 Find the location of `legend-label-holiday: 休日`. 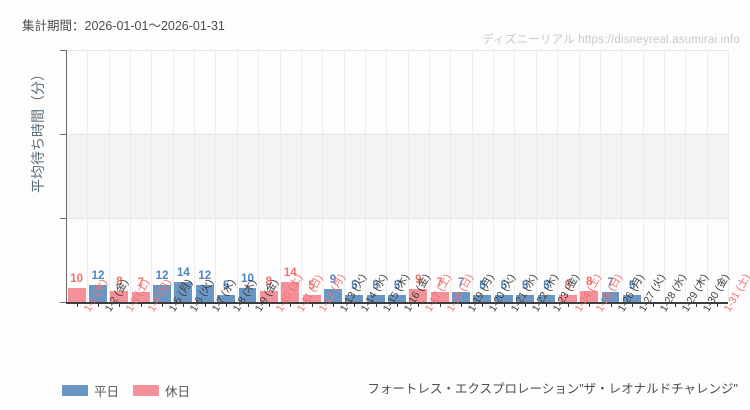

legend-label-holiday: 休日 is located at coordinates (178, 392).